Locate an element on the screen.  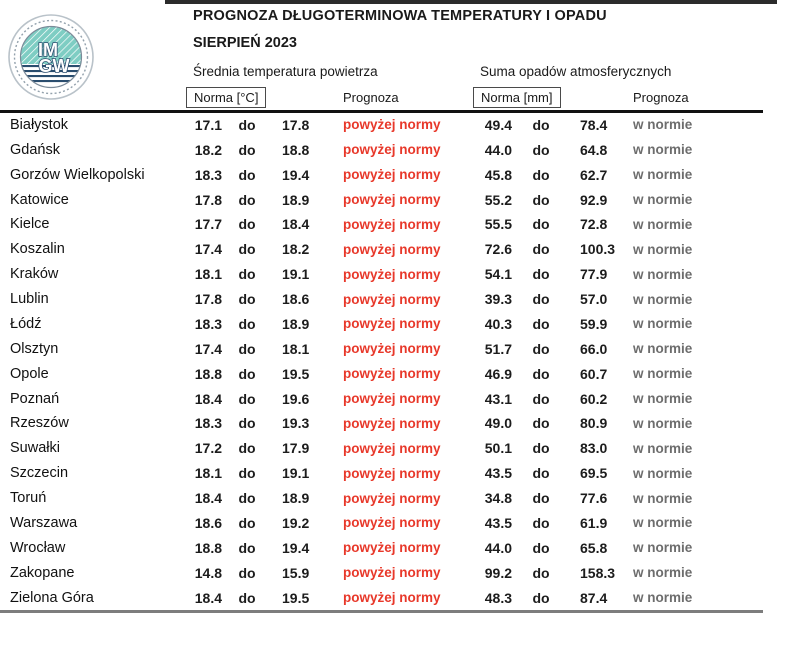
temp-norm-min: 18.4 is located at coordinates (208, 398).